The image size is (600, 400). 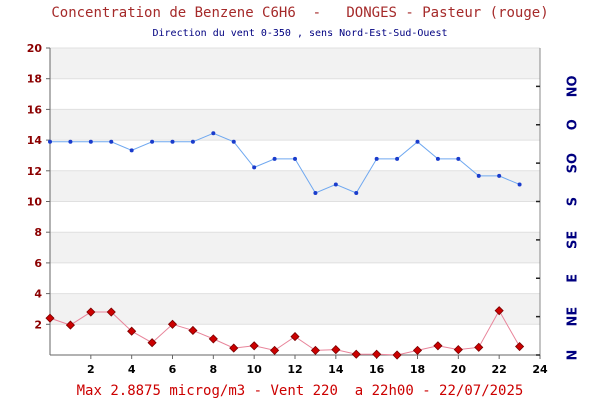 What do you see at coordinates (38, 263) in the screenshot?
I see `y-tick-label: 6` at bounding box center [38, 263].